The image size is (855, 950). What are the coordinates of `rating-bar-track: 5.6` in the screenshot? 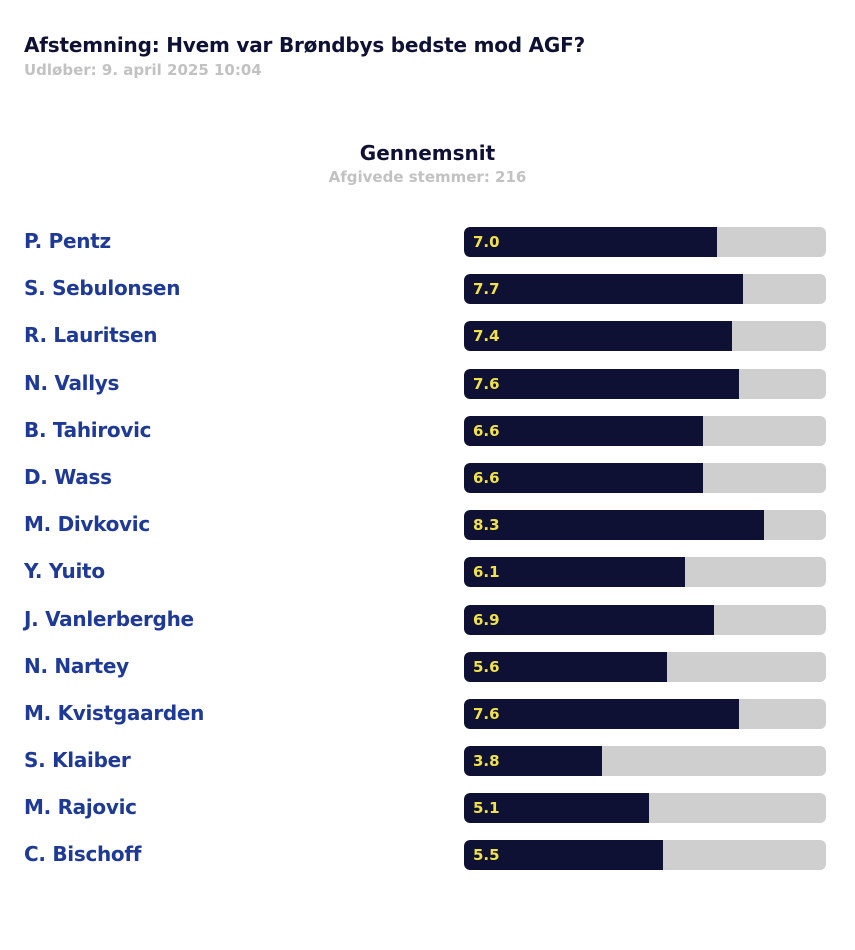 It's located at (645, 666).